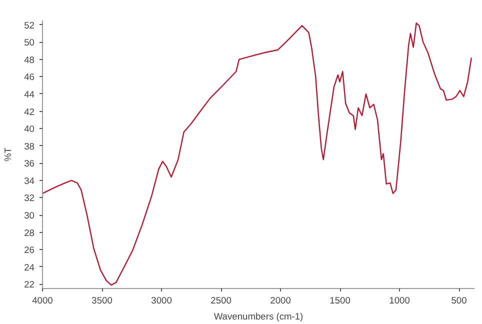 The width and height of the screenshot is (482, 324). I want to click on x-tick-label: 3500, so click(102, 301).